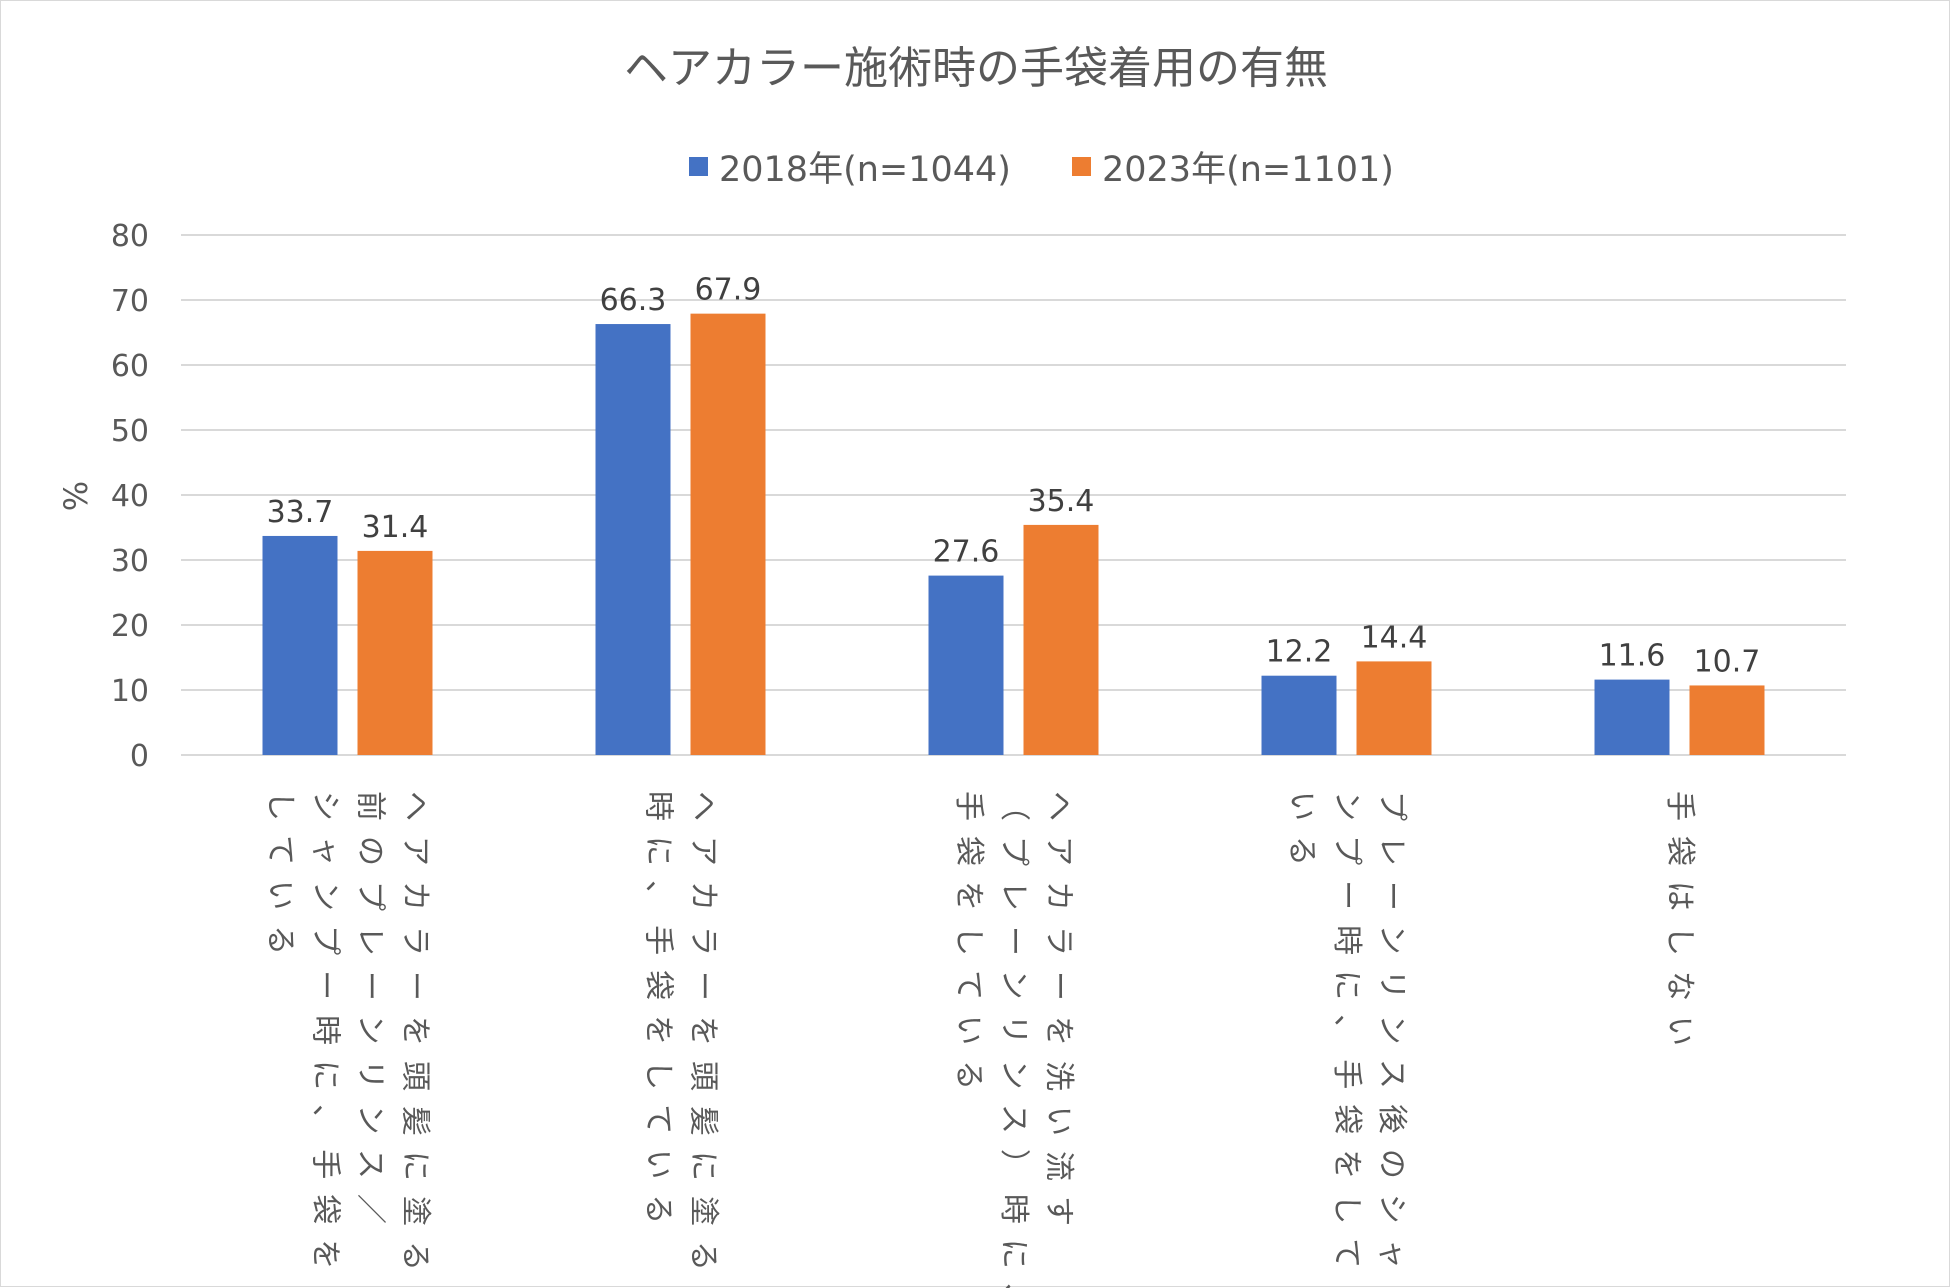  What do you see at coordinates (325, 1037) in the screenshot?
I see `category-label-1-line-3: シャンプー時に、手袋を` at bounding box center [325, 1037].